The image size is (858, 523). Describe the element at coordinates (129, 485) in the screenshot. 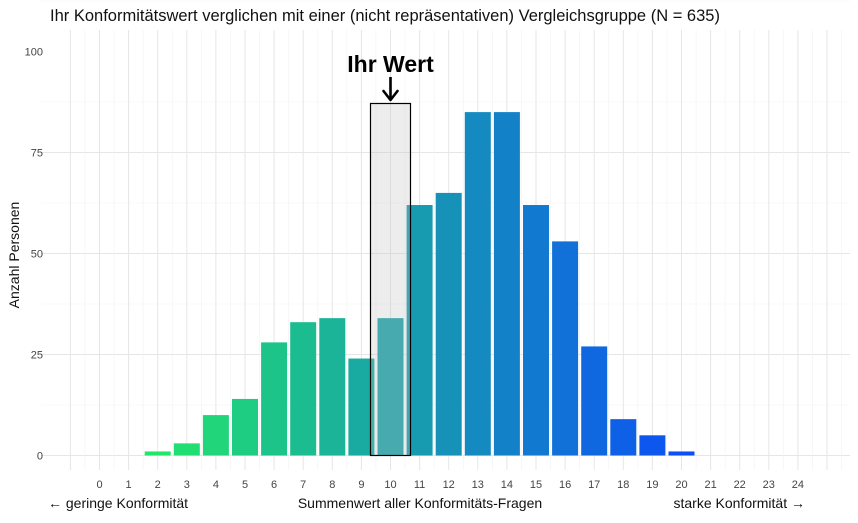

I see `x-tick-label: 1` at that location.